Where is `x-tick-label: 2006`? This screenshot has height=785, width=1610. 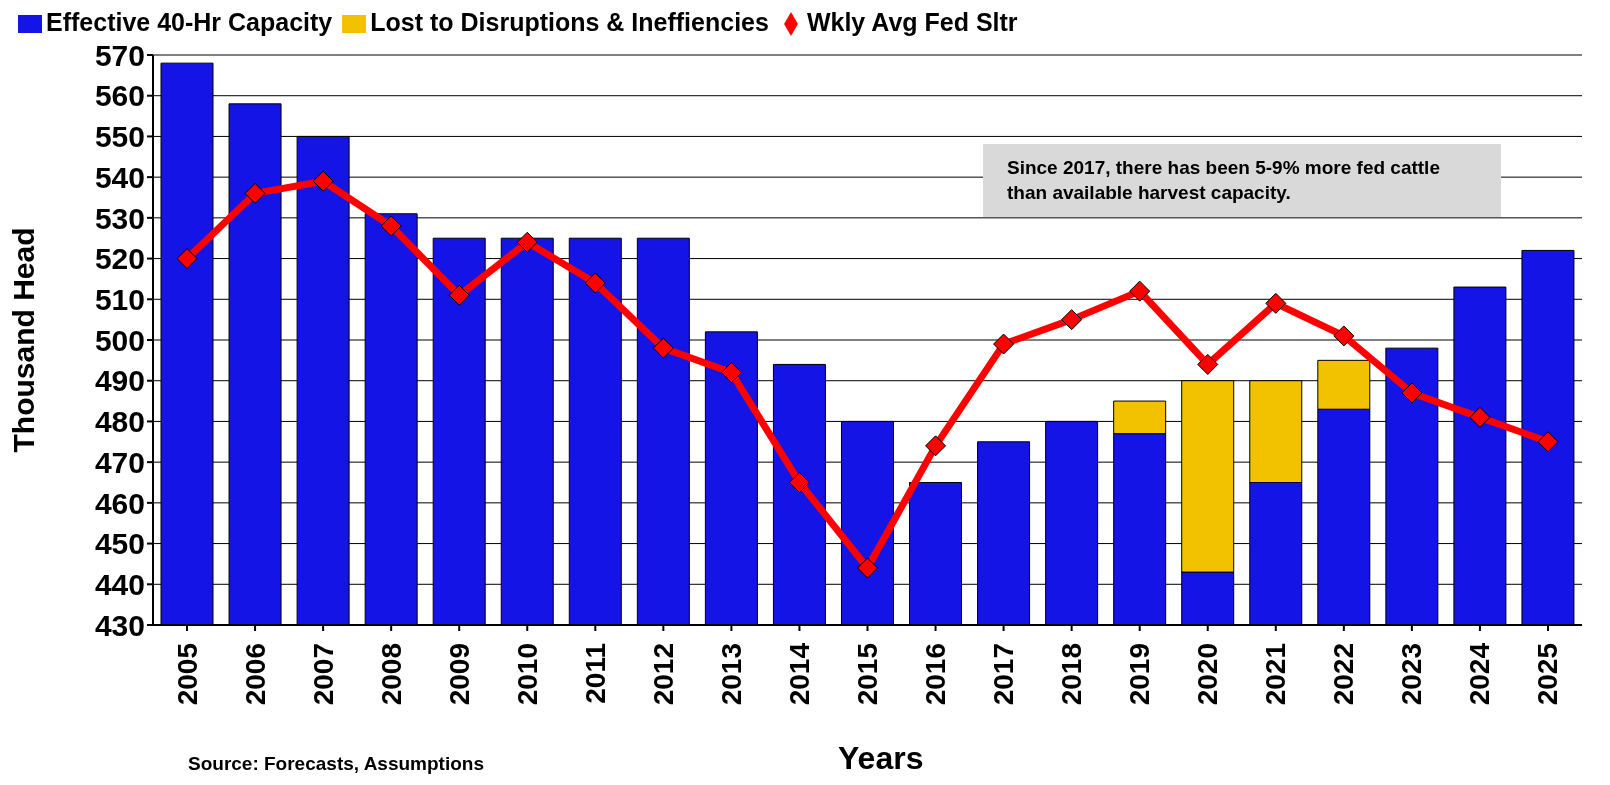 x-tick-label: 2006 is located at coordinates (255, 674).